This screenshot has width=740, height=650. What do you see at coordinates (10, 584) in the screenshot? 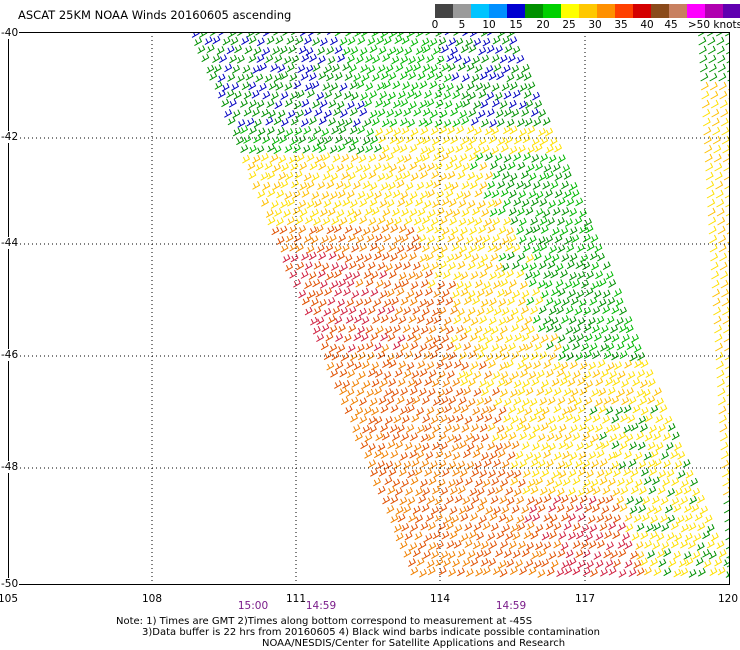
I see `lat-label: -50` at bounding box center [10, 584].